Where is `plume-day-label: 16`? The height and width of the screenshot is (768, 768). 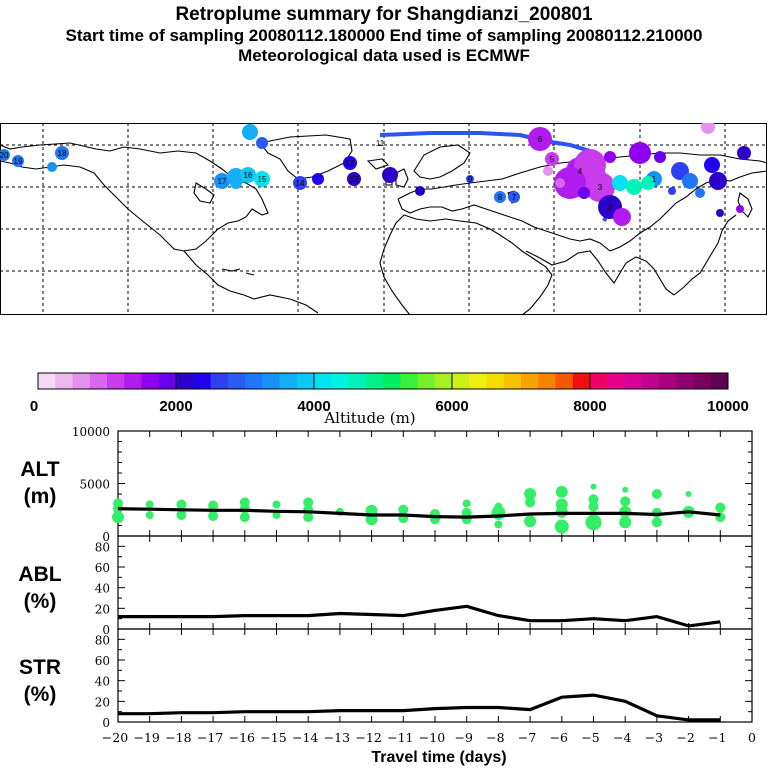 plume-day-label: 16 is located at coordinates (248, 175).